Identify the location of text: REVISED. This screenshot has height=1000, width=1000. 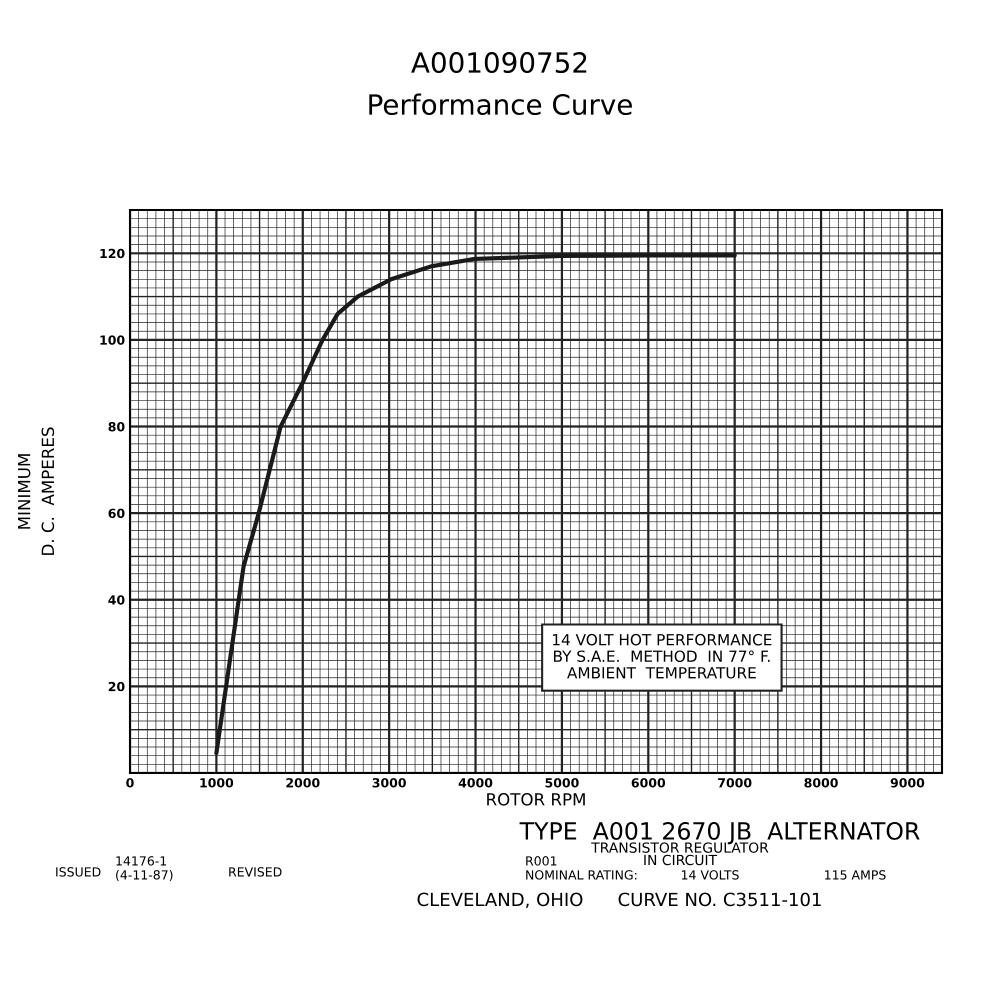
(255, 872).